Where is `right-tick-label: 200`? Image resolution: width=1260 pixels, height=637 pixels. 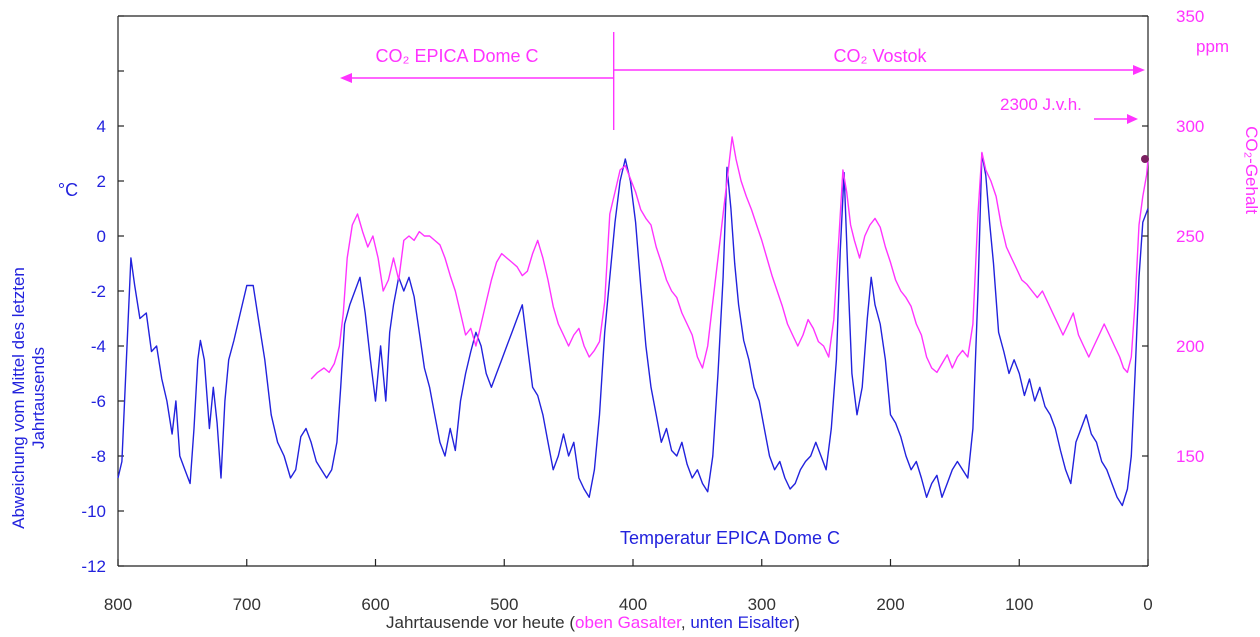
right-tick-label: 200 is located at coordinates (1190, 346).